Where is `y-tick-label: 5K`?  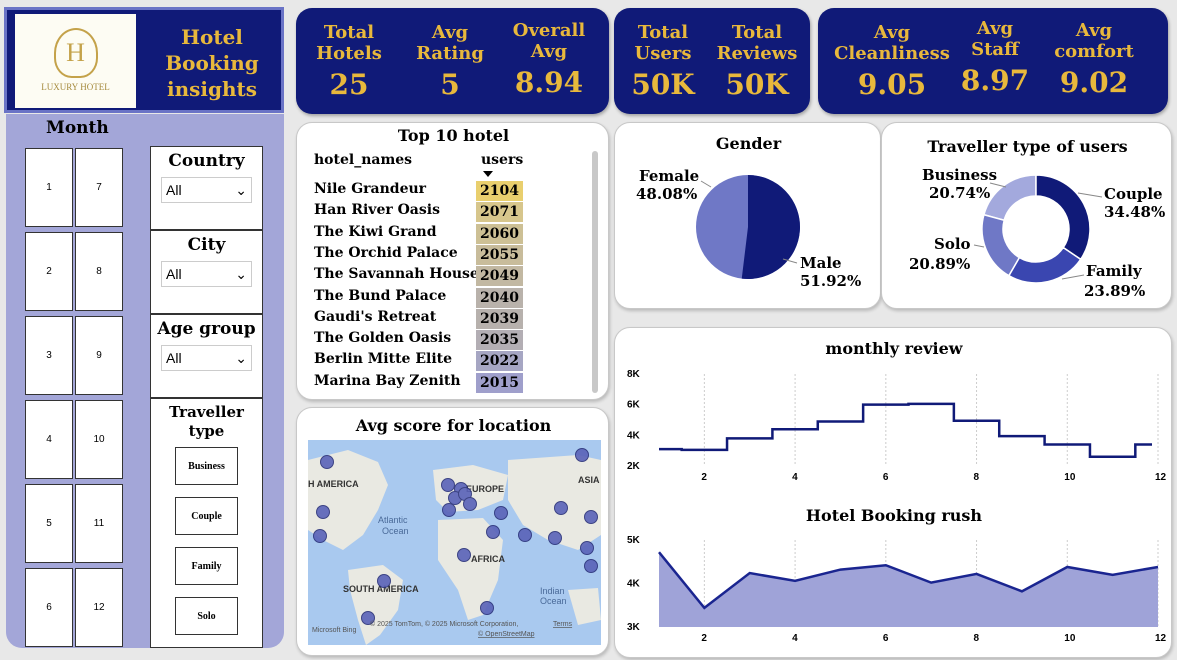
y-tick-label: 5K is located at coordinates (634, 540).